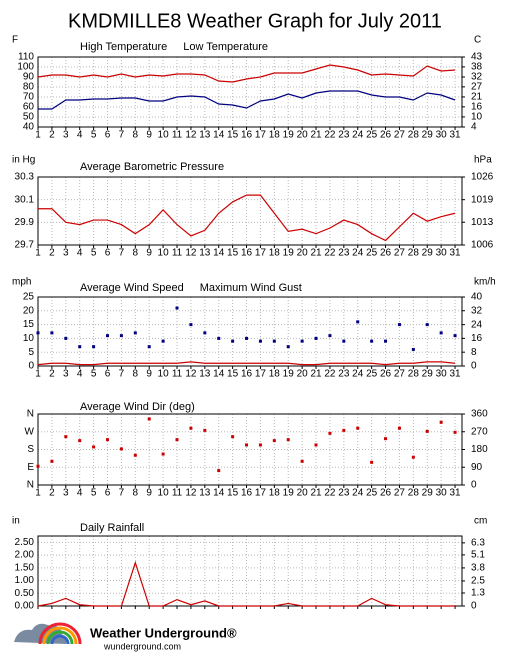 The width and height of the screenshot is (510, 655). I want to click on y2-tick-label: 2.5, so click(478, 581).